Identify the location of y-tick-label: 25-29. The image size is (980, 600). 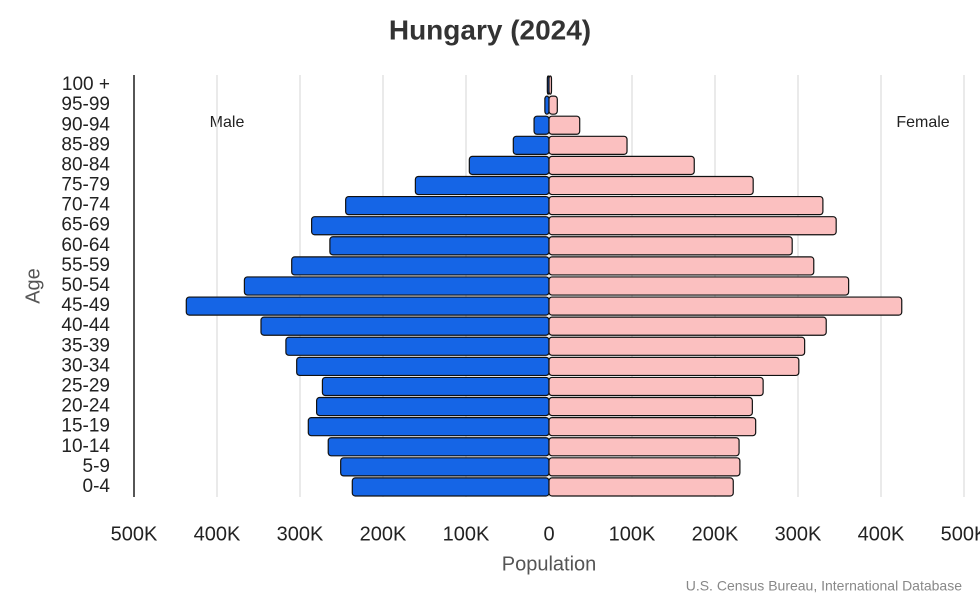
(85, 385).